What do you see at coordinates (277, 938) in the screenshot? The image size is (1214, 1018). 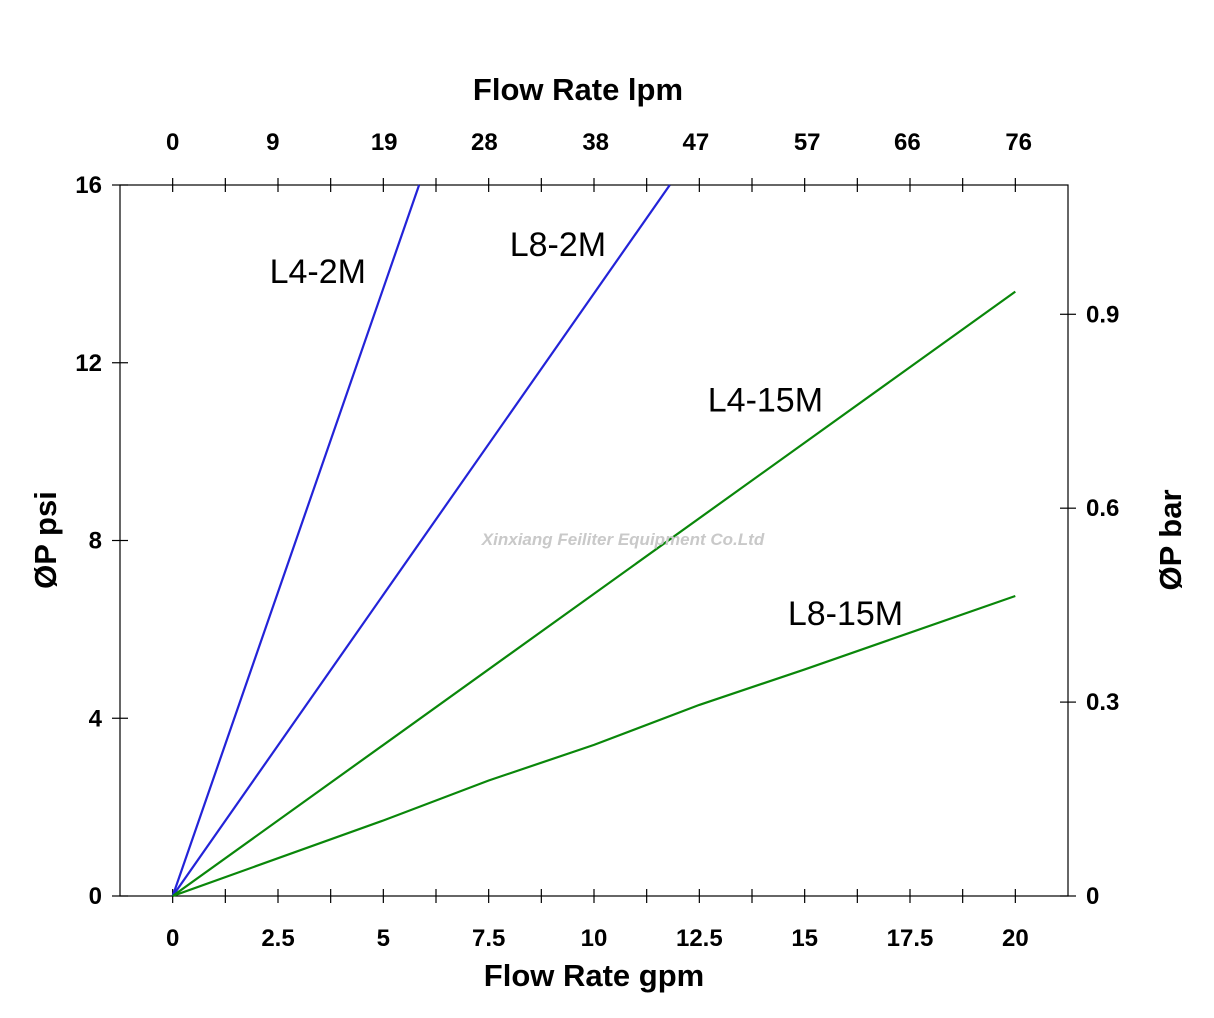 I see `x-tick-label: 2.5` at bounding box center [277, 938].